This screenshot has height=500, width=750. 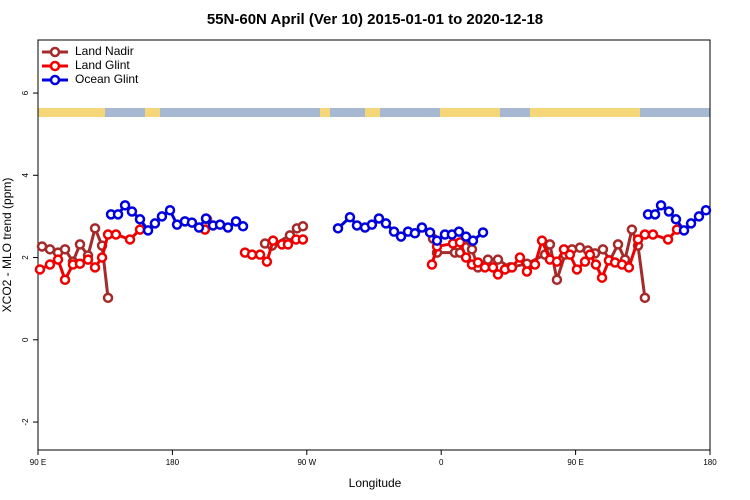 I want to click on y-tick-label: 0, so click(x=25, y=339).